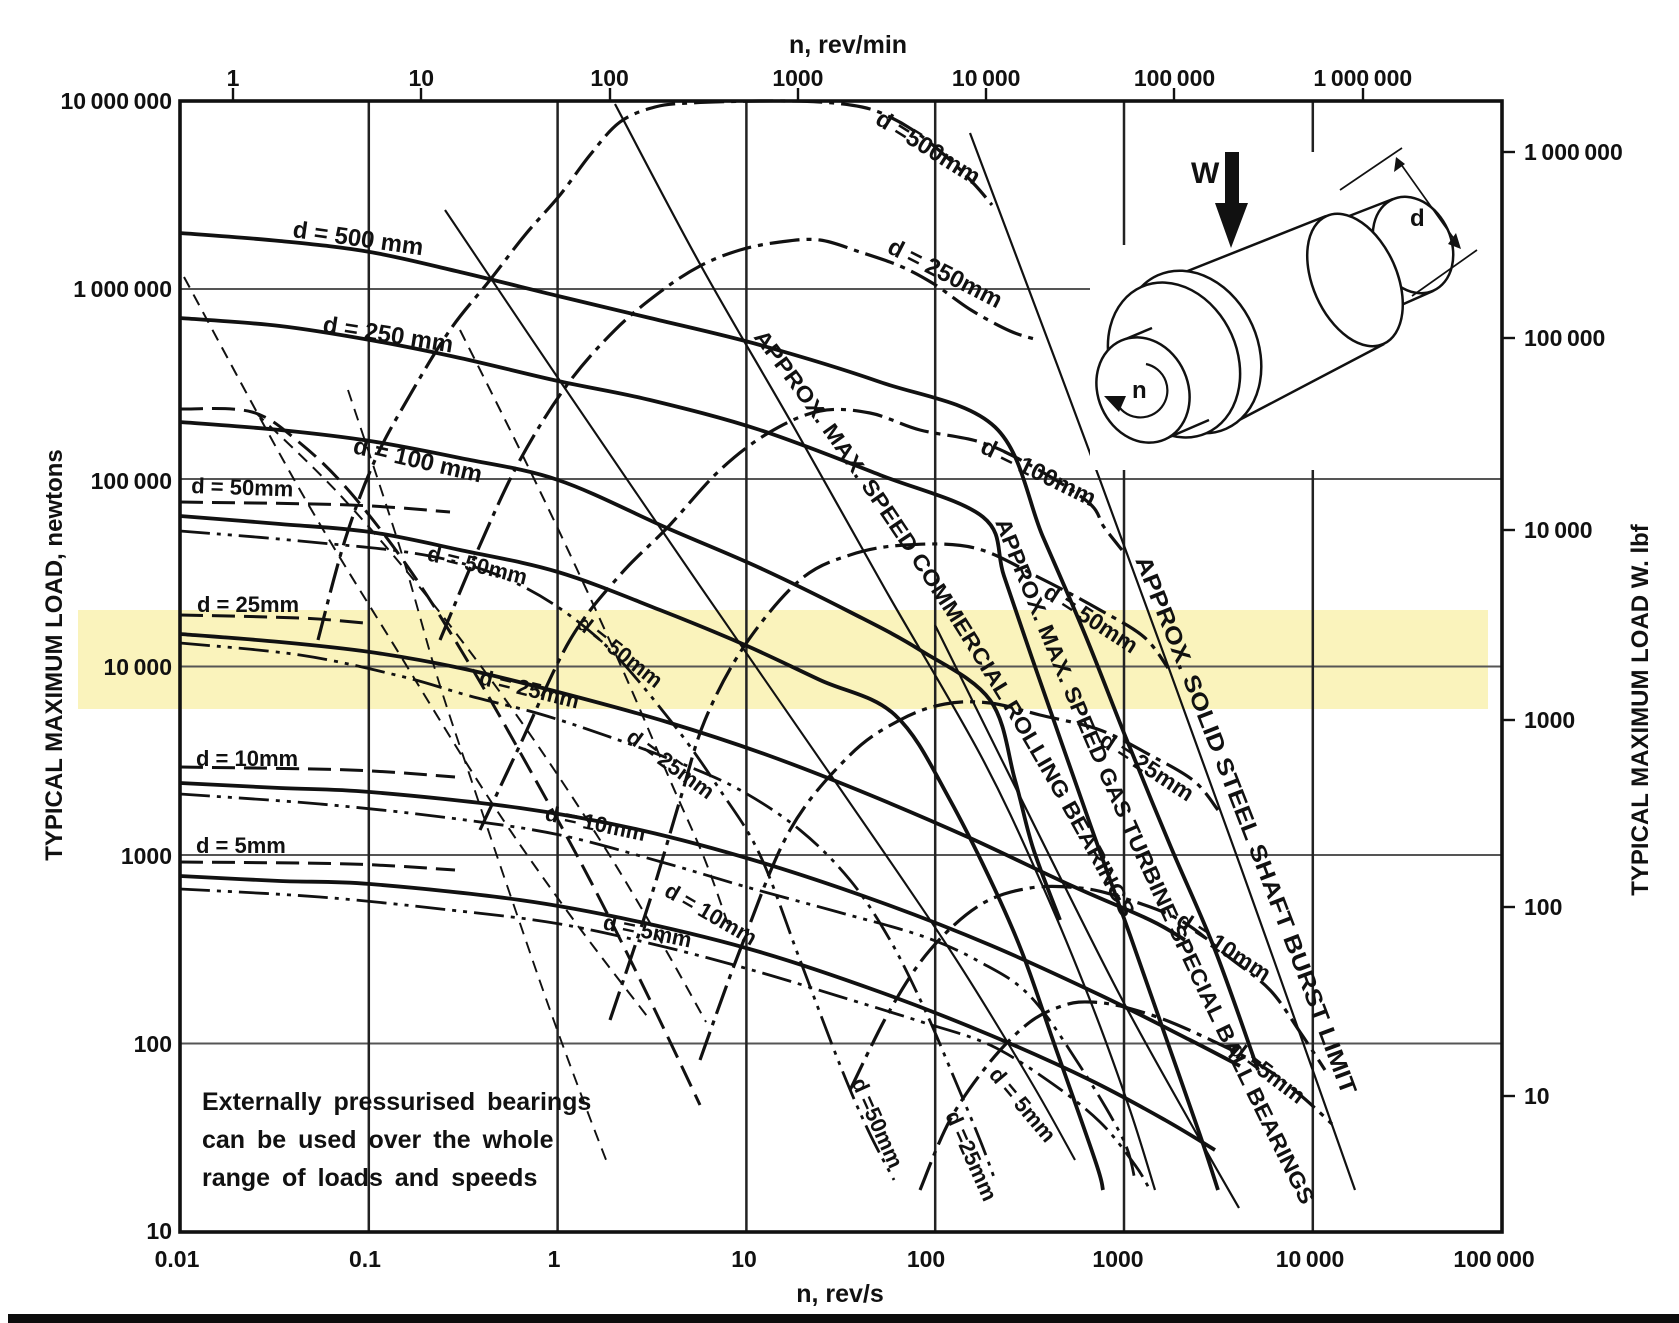 The height and width of the screenshot is (1323, 1679). Describe the element at coordinates (944, 273) in the screenshot. I see `svg-text: d = 250mm` at that location.